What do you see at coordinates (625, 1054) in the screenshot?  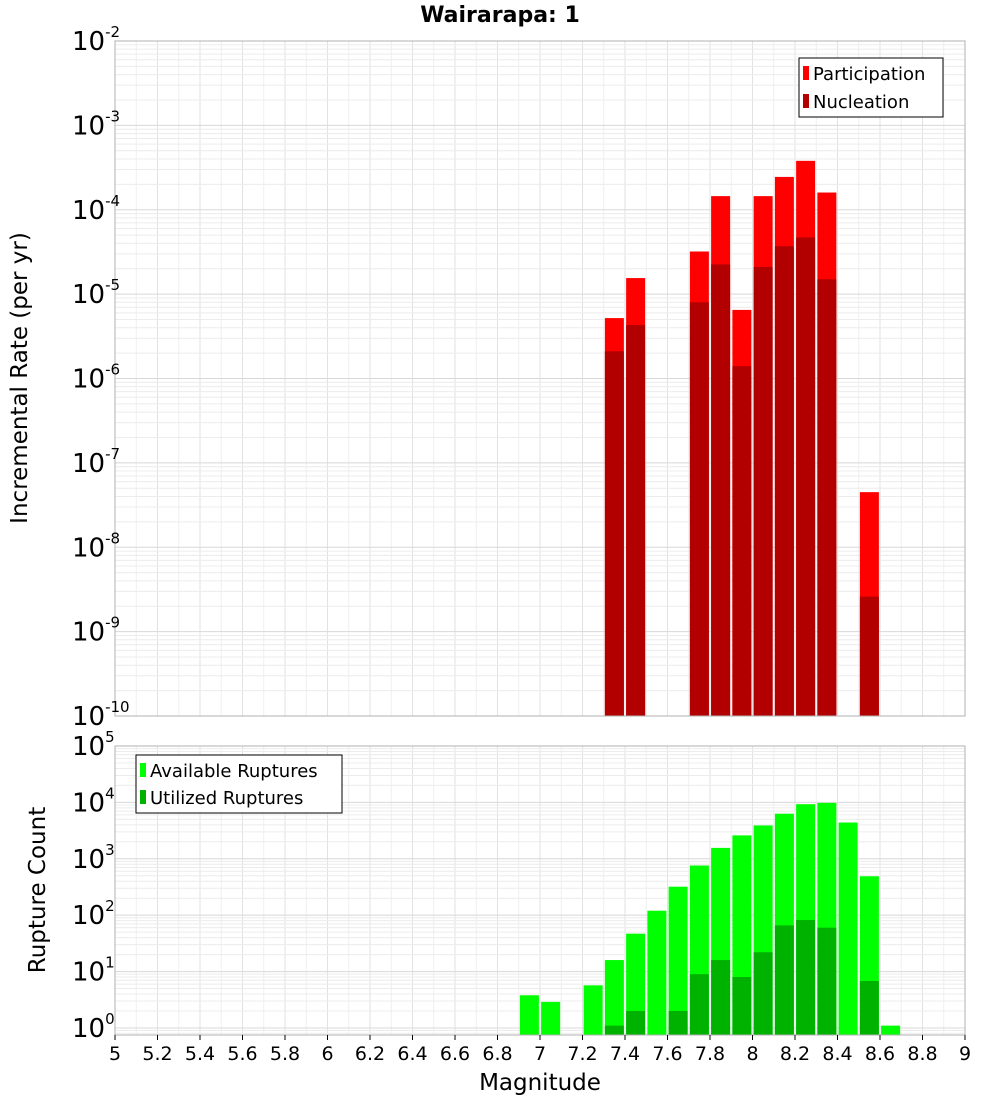 I see `x-tick-label: 7.4` at bounding box center [625, 1054].